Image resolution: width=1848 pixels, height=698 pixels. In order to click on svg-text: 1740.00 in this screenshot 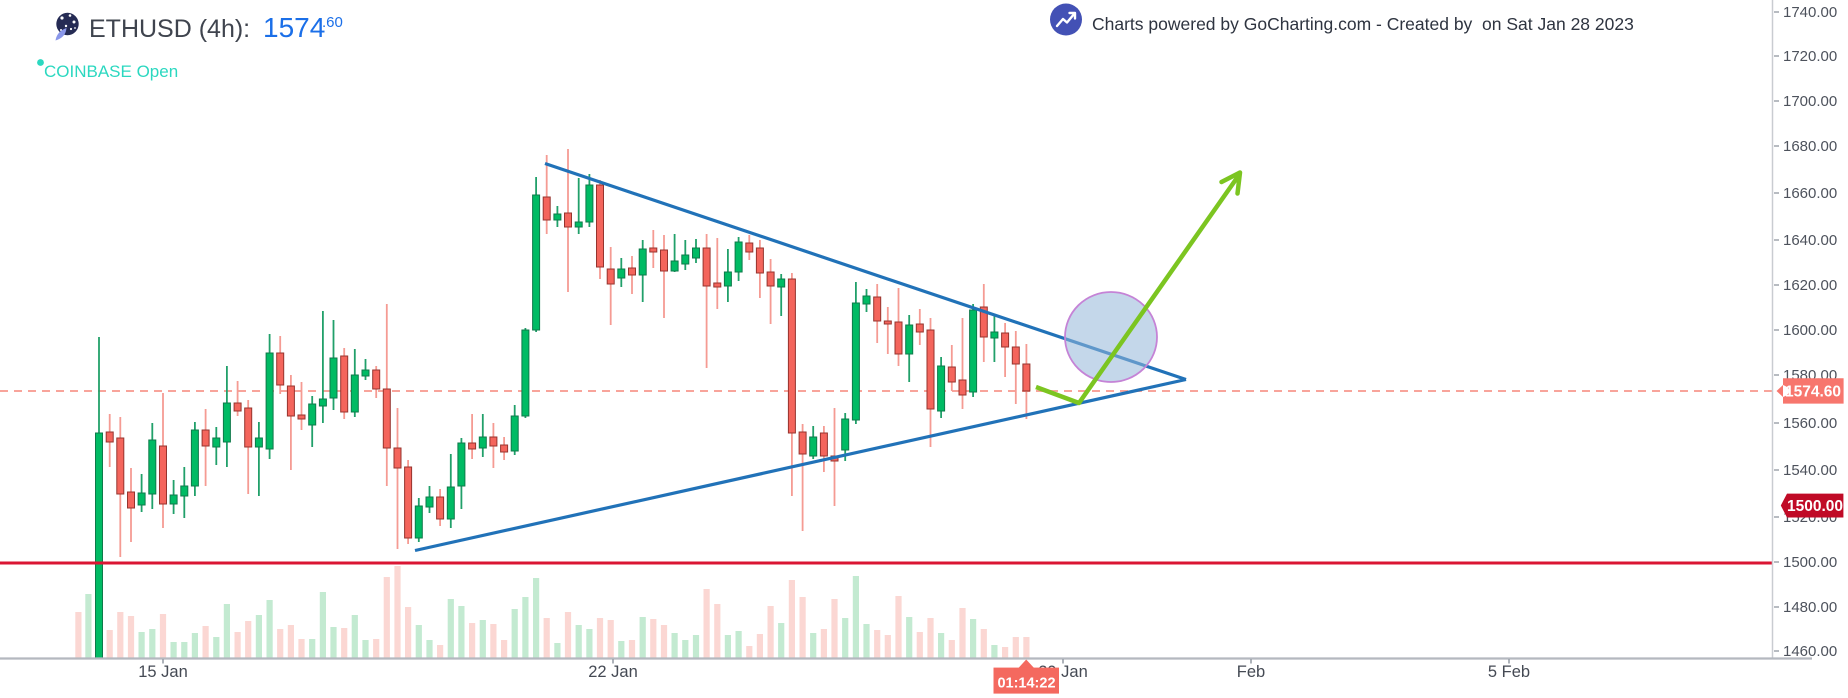, I will do `click(1810, 12)`.